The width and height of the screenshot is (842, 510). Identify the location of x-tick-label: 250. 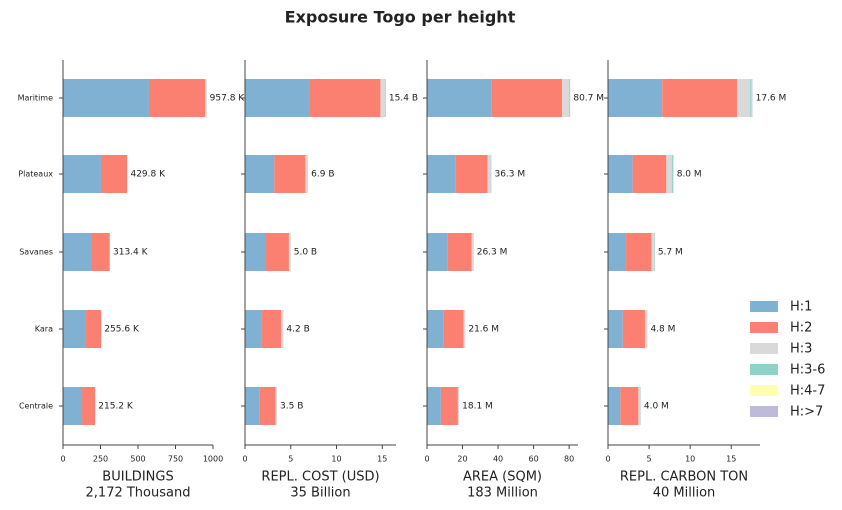
(100, 459).